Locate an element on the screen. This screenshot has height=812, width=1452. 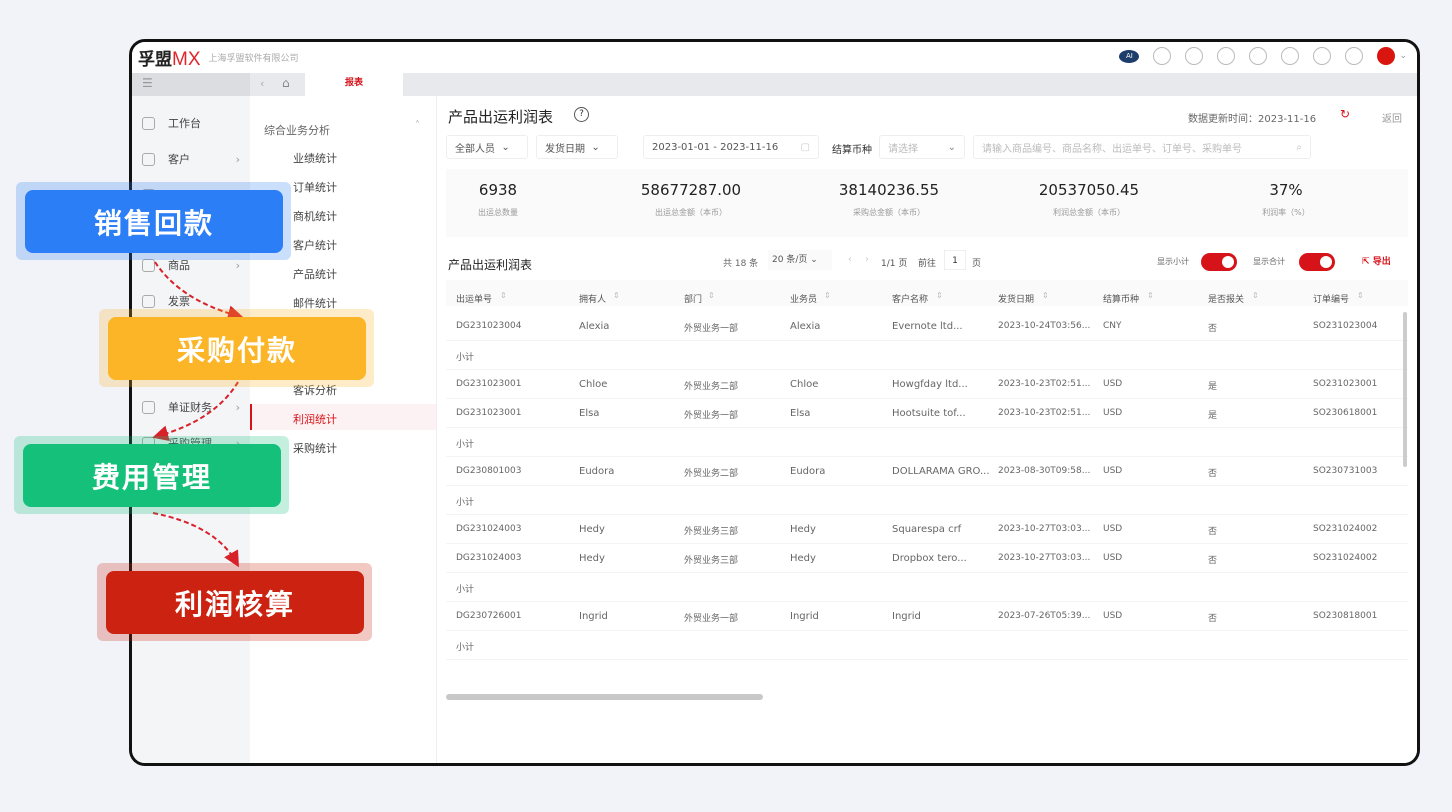
total-toggle is located at coordinates (1317, 262).